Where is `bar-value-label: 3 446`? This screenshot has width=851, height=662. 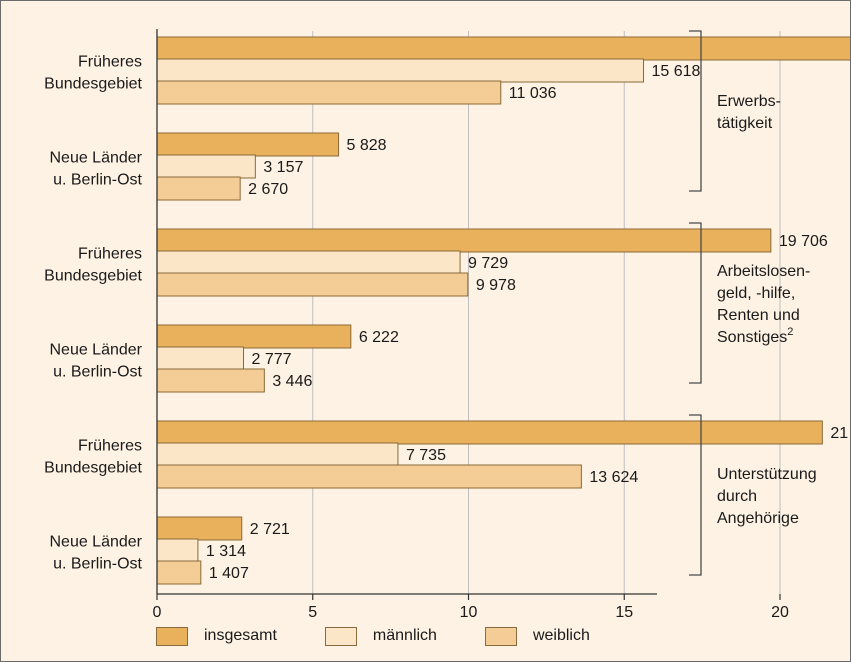
bar-value-label: 3 446 is located at coordinates (292, 381).